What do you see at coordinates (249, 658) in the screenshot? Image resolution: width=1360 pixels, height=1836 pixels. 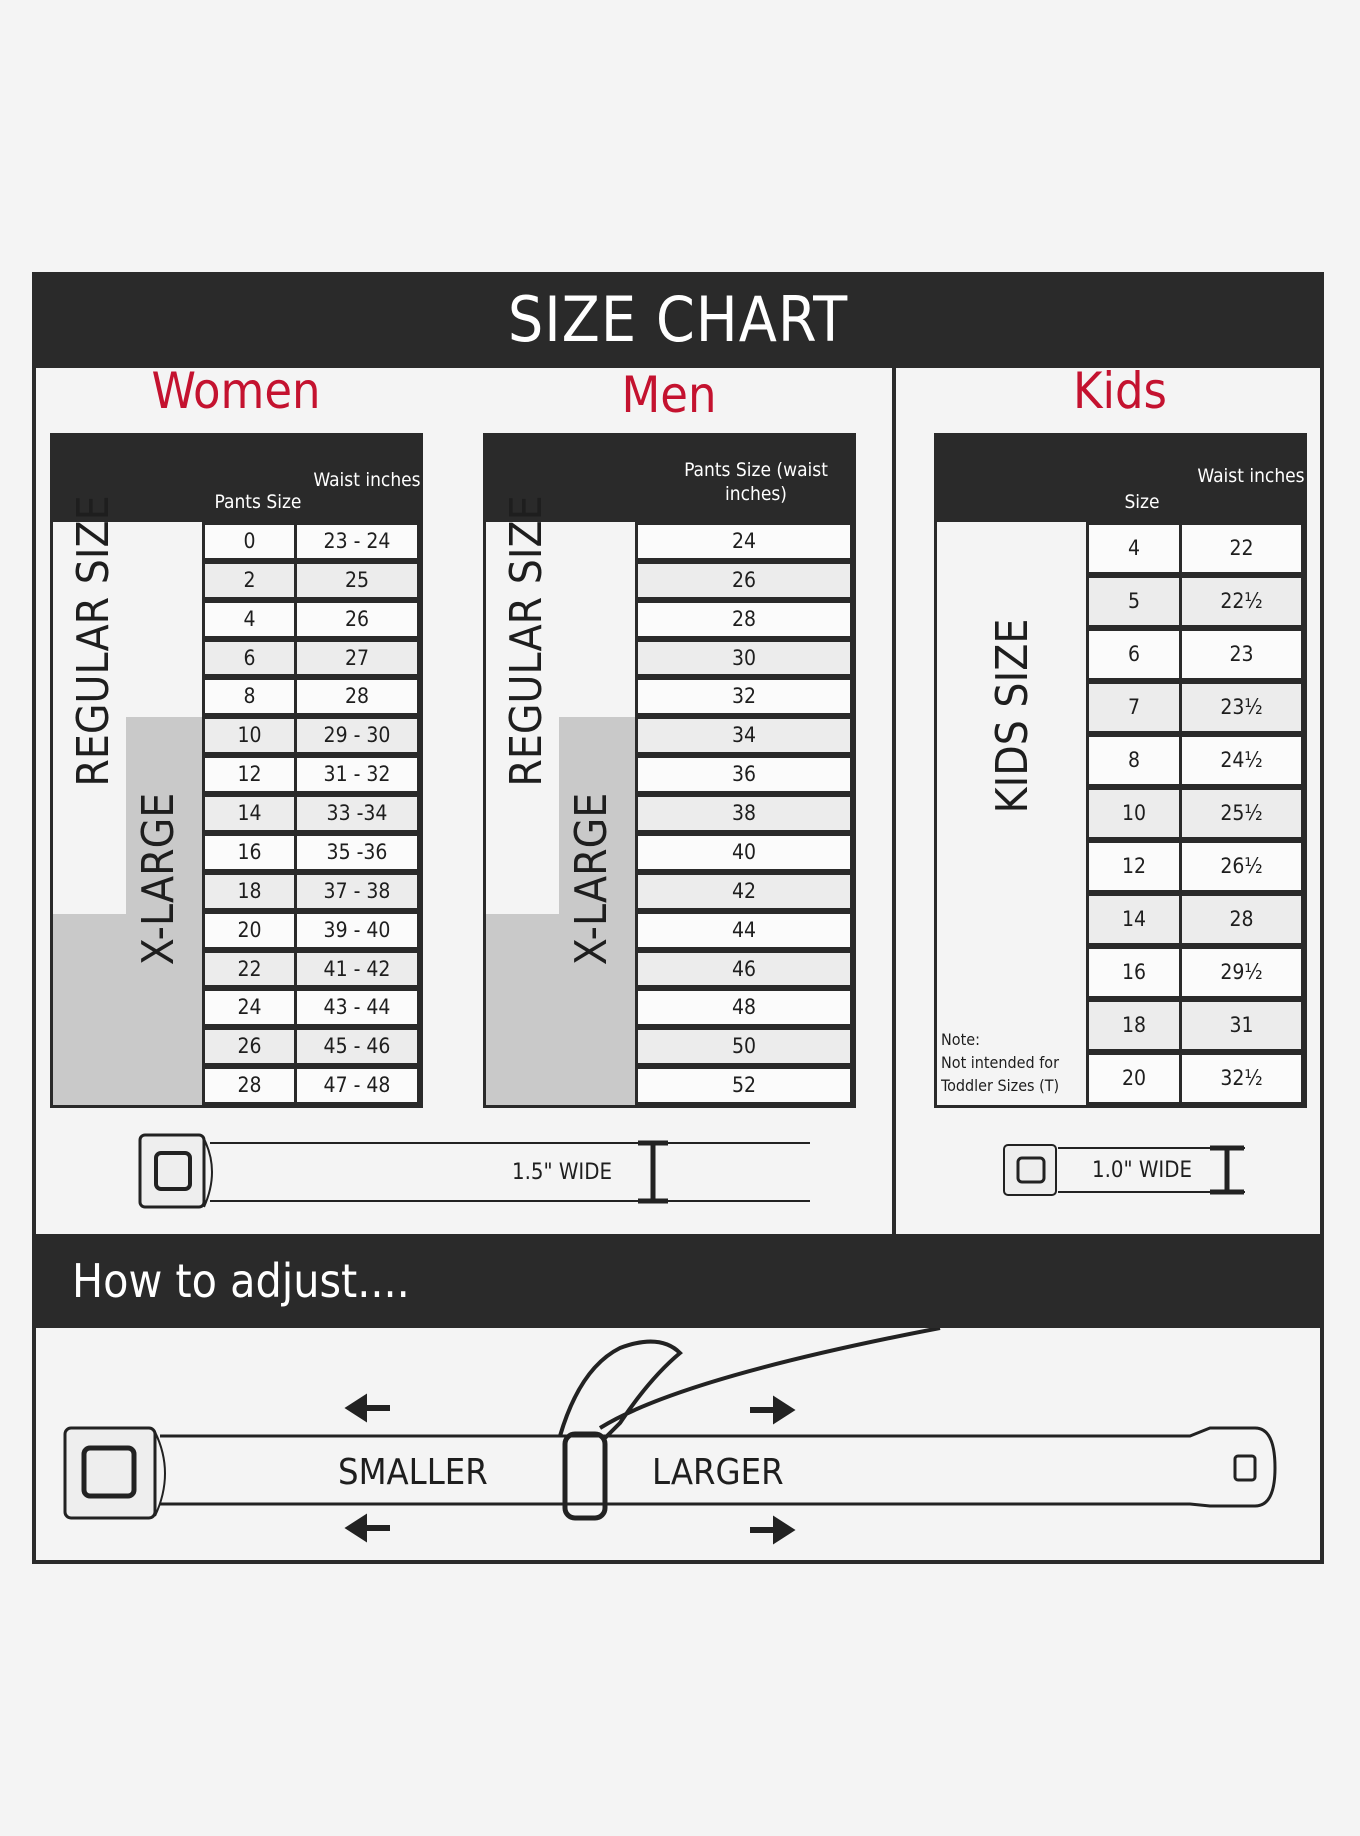 I see `pants-size-cell: 6` at bounding box center [249, 658].